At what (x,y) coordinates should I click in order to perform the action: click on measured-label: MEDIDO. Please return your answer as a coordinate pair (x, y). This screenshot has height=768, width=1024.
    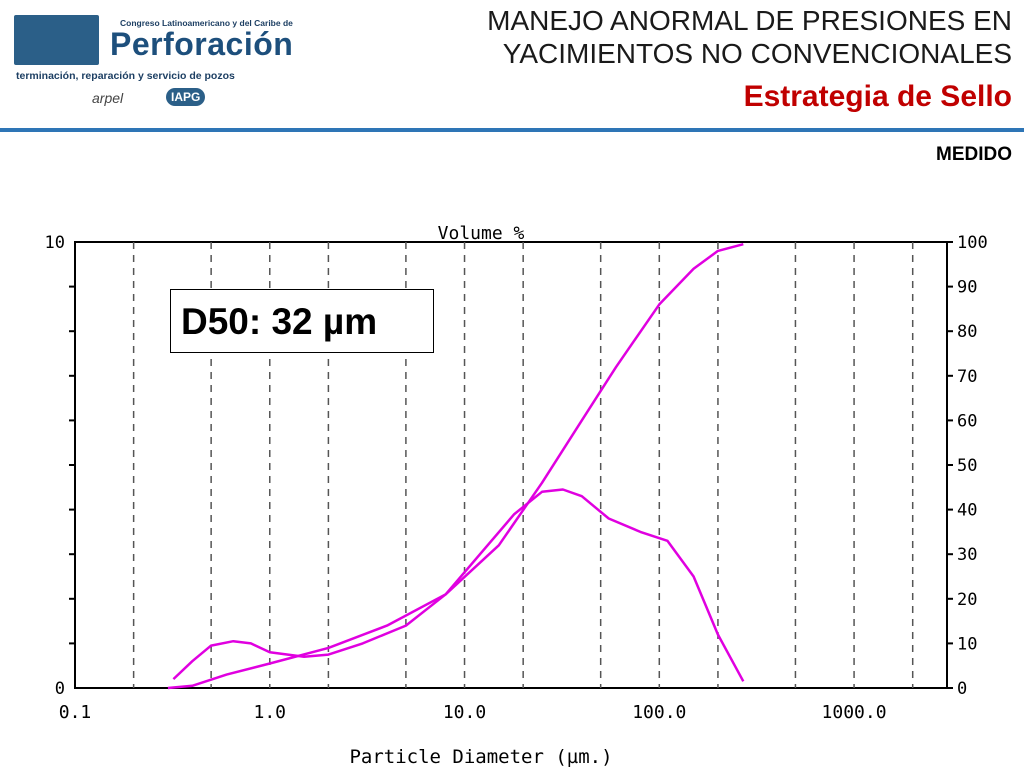
    Looking at the image, I should click on (974, 154).